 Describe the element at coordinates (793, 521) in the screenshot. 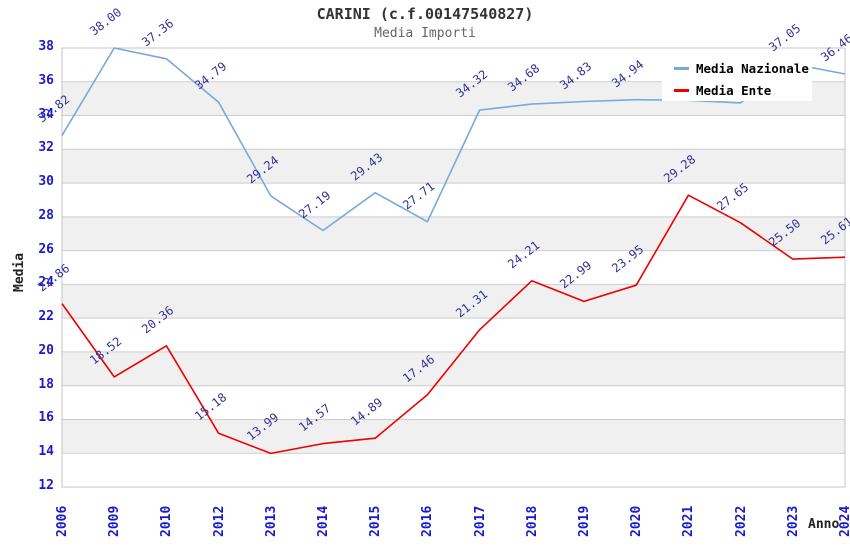

I see `x-tick-label: 2023` at that location.